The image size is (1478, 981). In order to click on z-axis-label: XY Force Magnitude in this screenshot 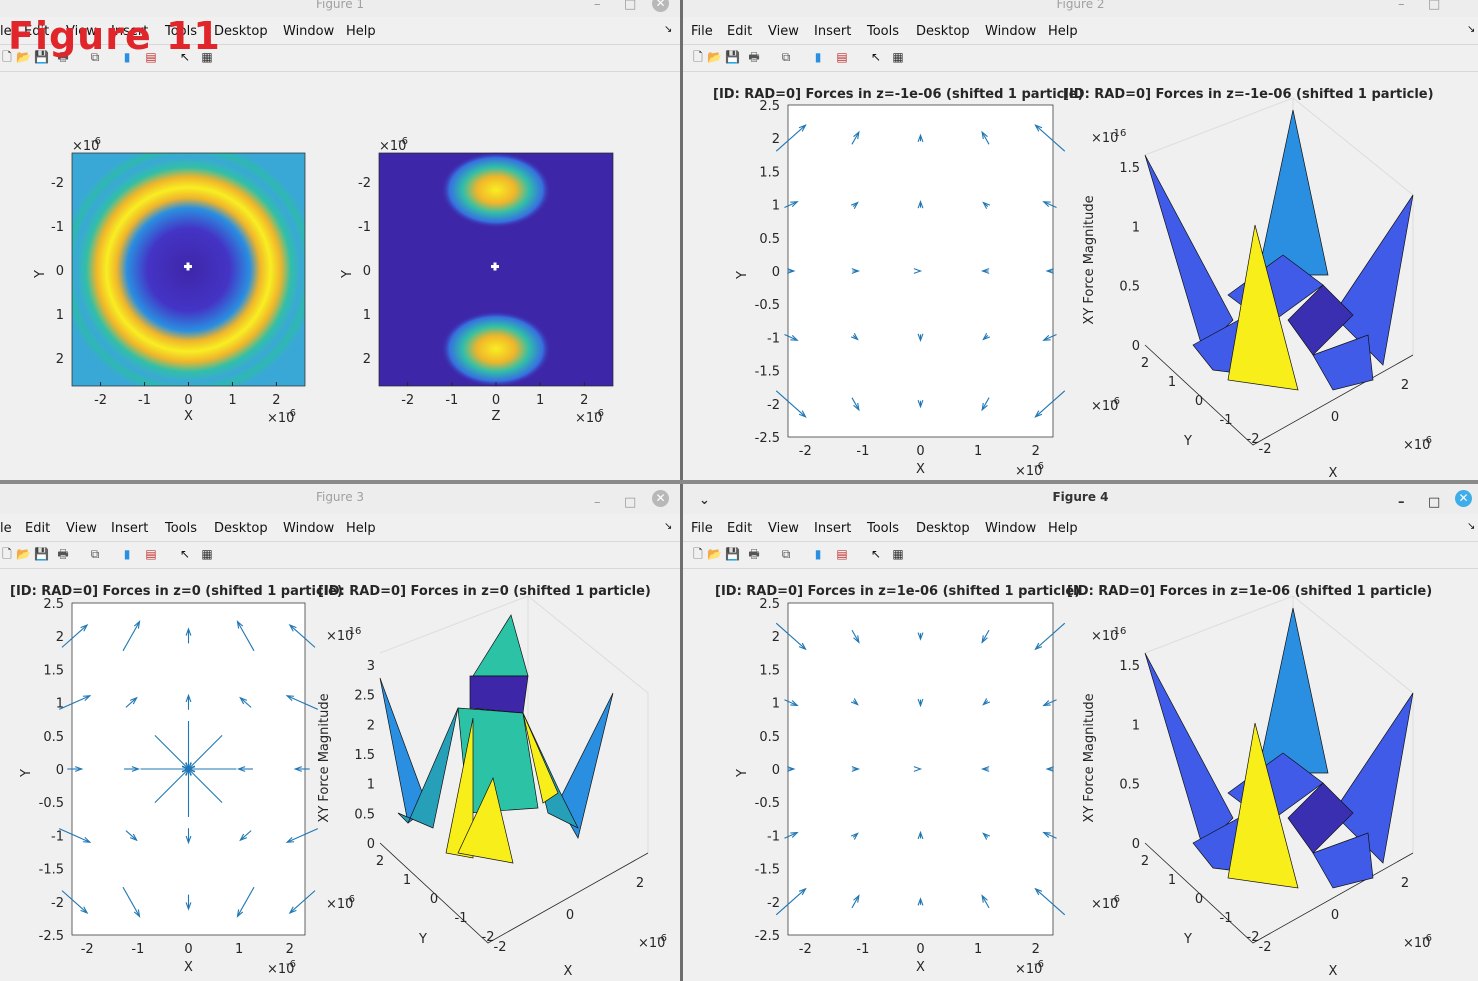, I will do `click(1089, 757)`.